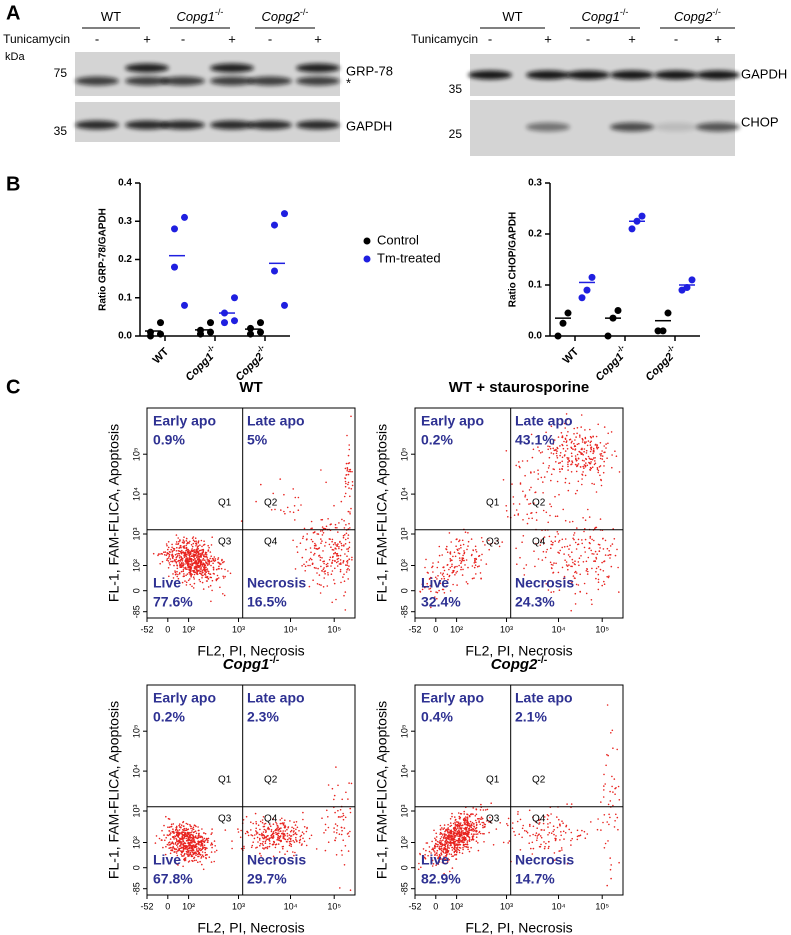  I want to click on genotype-label-main: Copg2, so click(693, 16).